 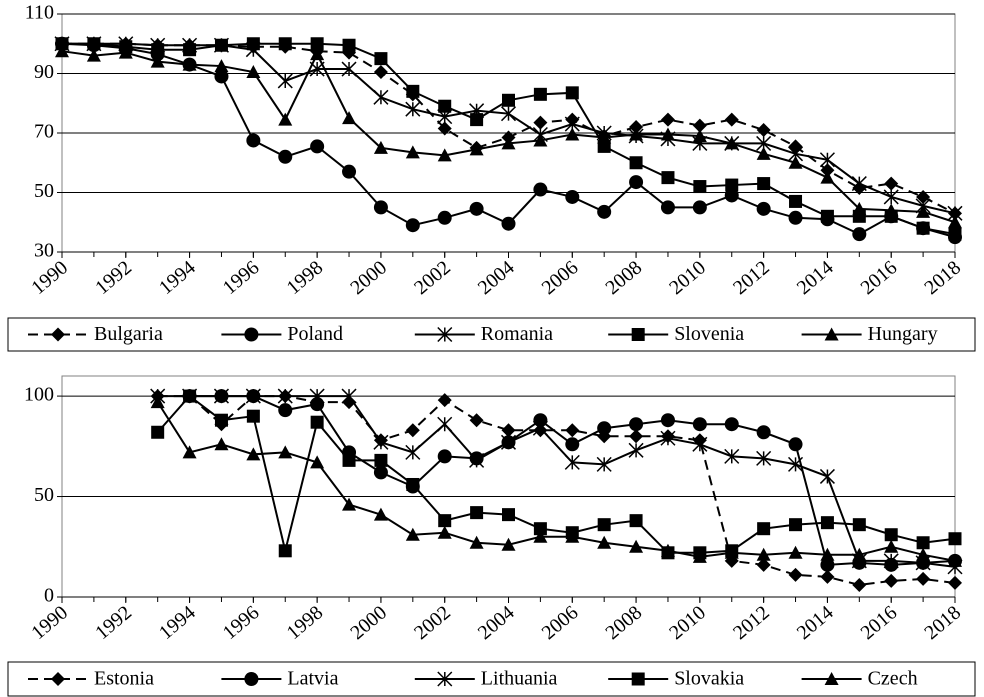 I want to click on legend-label: Latvia, so click(x=312, y=679).